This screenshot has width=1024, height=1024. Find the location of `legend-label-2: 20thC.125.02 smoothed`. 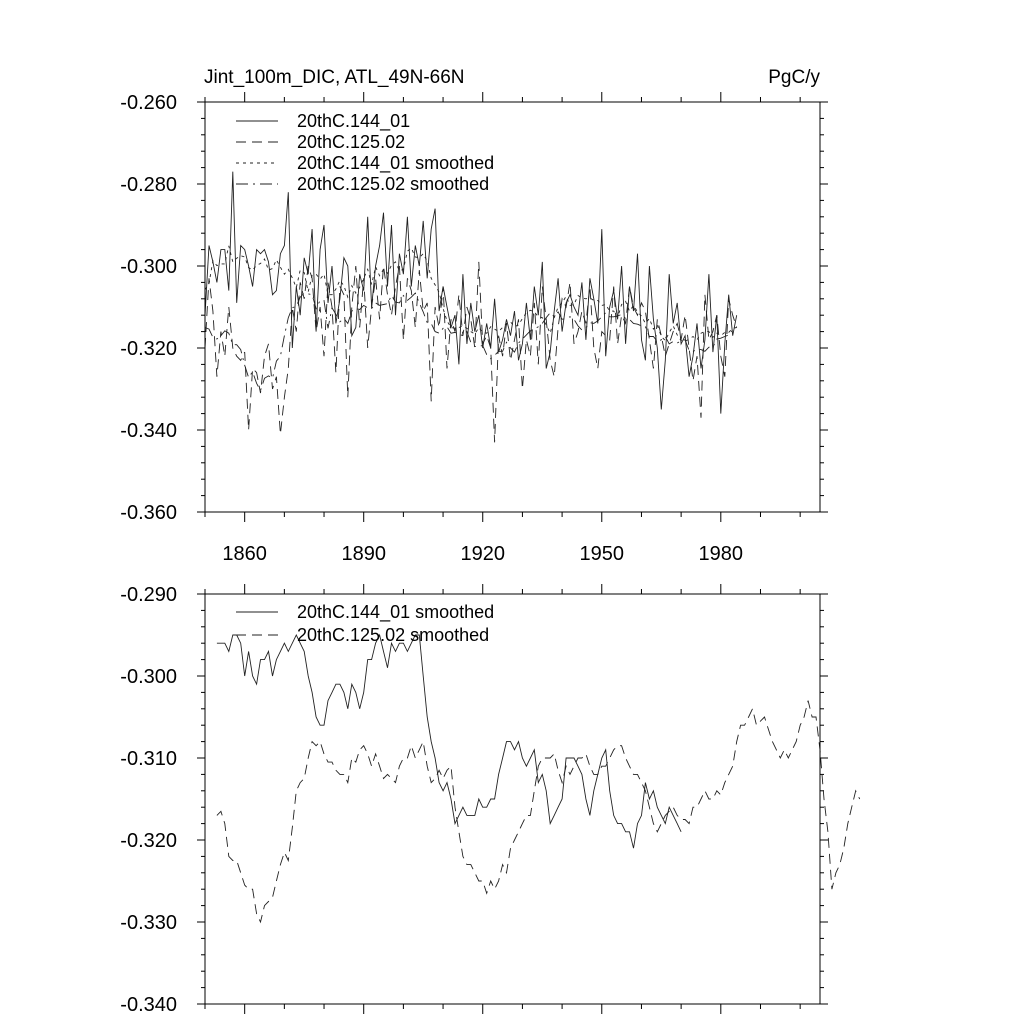

legend-label-2: 20thC.125.02 smoothed is located at coordinates (393, 635).